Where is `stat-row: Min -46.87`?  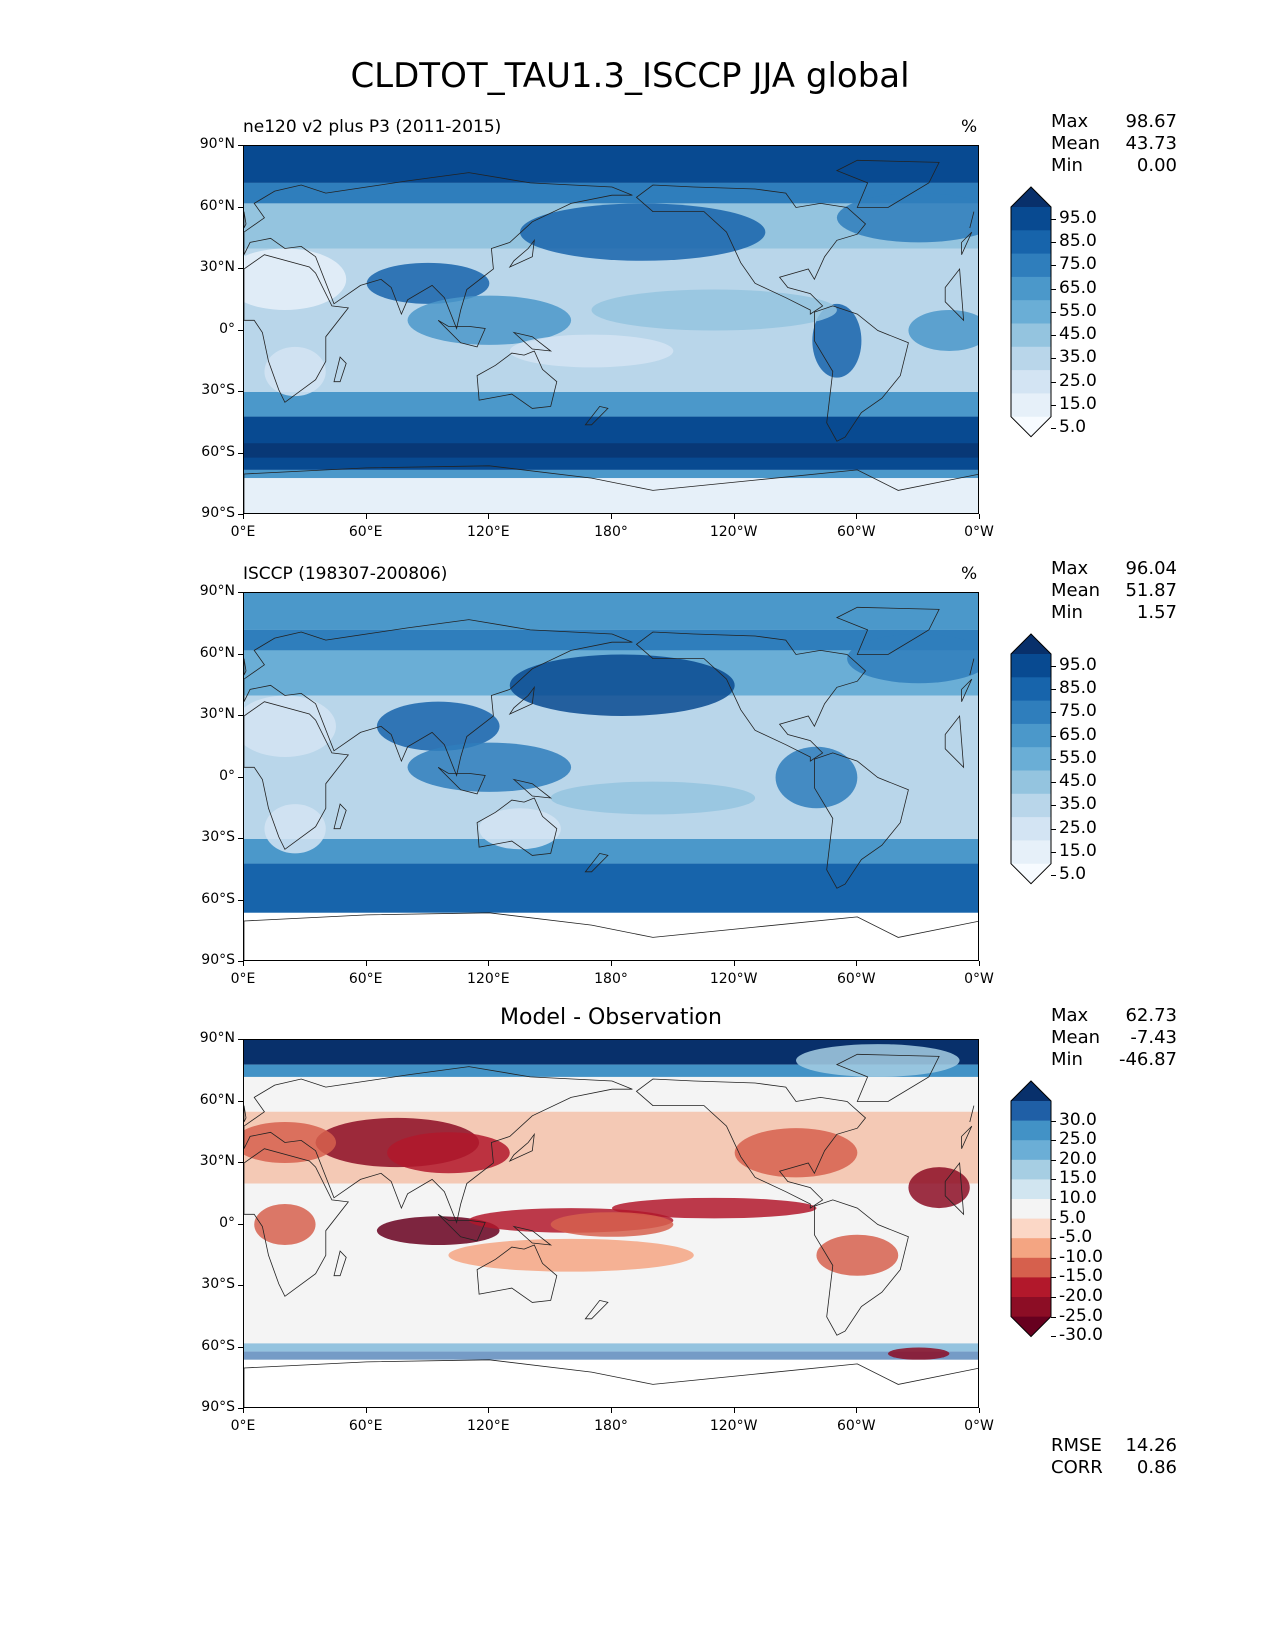
stat-row: Min -46.87 is located at coordinates (1114, 1060).